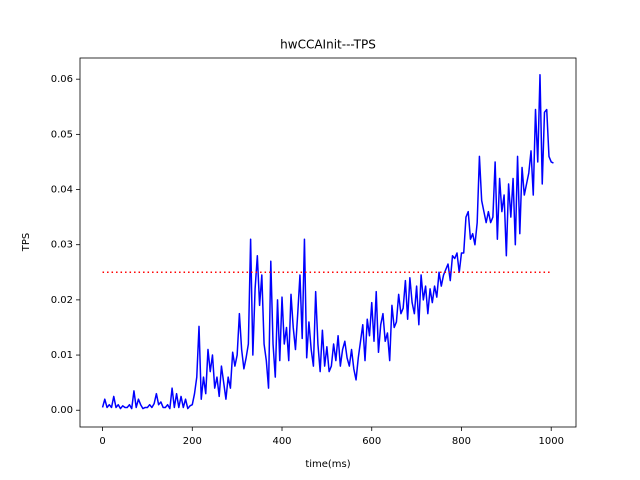  What do you see at coordinates (461, 441) in the screenshot?
I see `x-tick-label: 800` at bounding box center [461, 441].